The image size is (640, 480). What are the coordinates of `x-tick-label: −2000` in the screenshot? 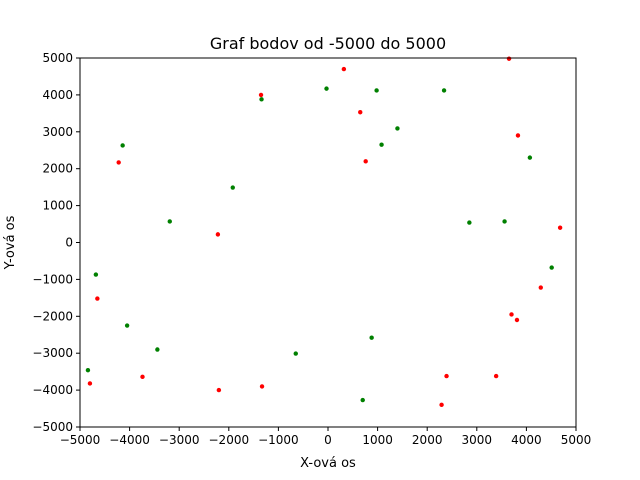 It's located at (229, 440).